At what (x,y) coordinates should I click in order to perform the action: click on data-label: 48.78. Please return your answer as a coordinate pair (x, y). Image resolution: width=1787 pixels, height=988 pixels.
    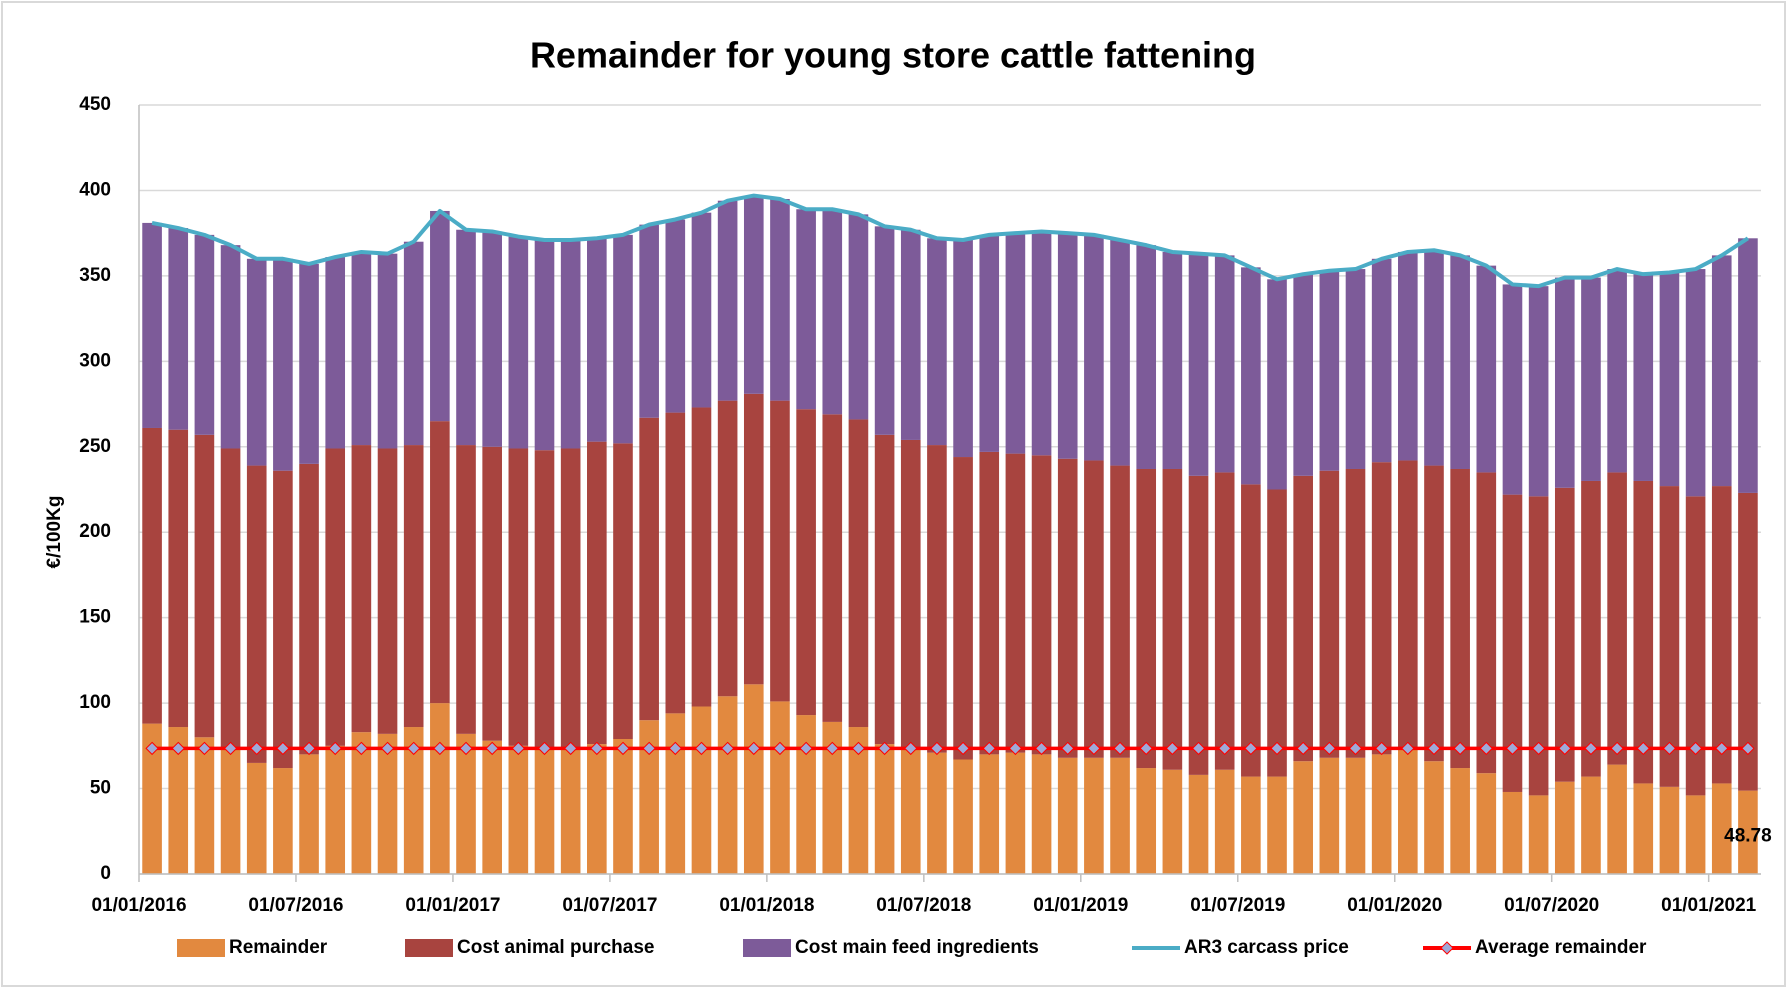
    Looking at the image, I should click on (1748, 836).